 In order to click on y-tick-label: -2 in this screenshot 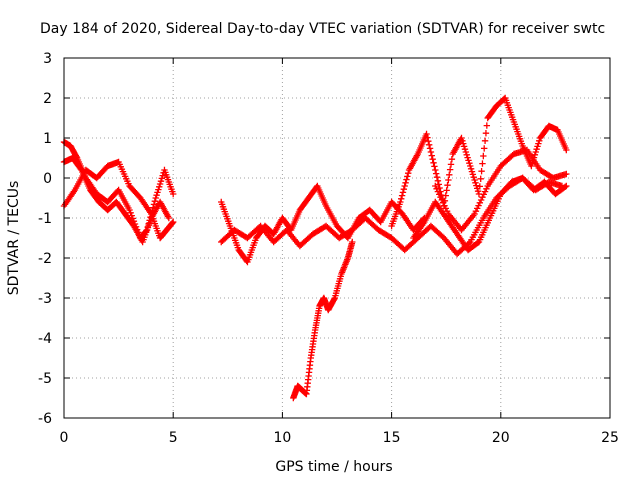, I will do `click(45, 259)`.